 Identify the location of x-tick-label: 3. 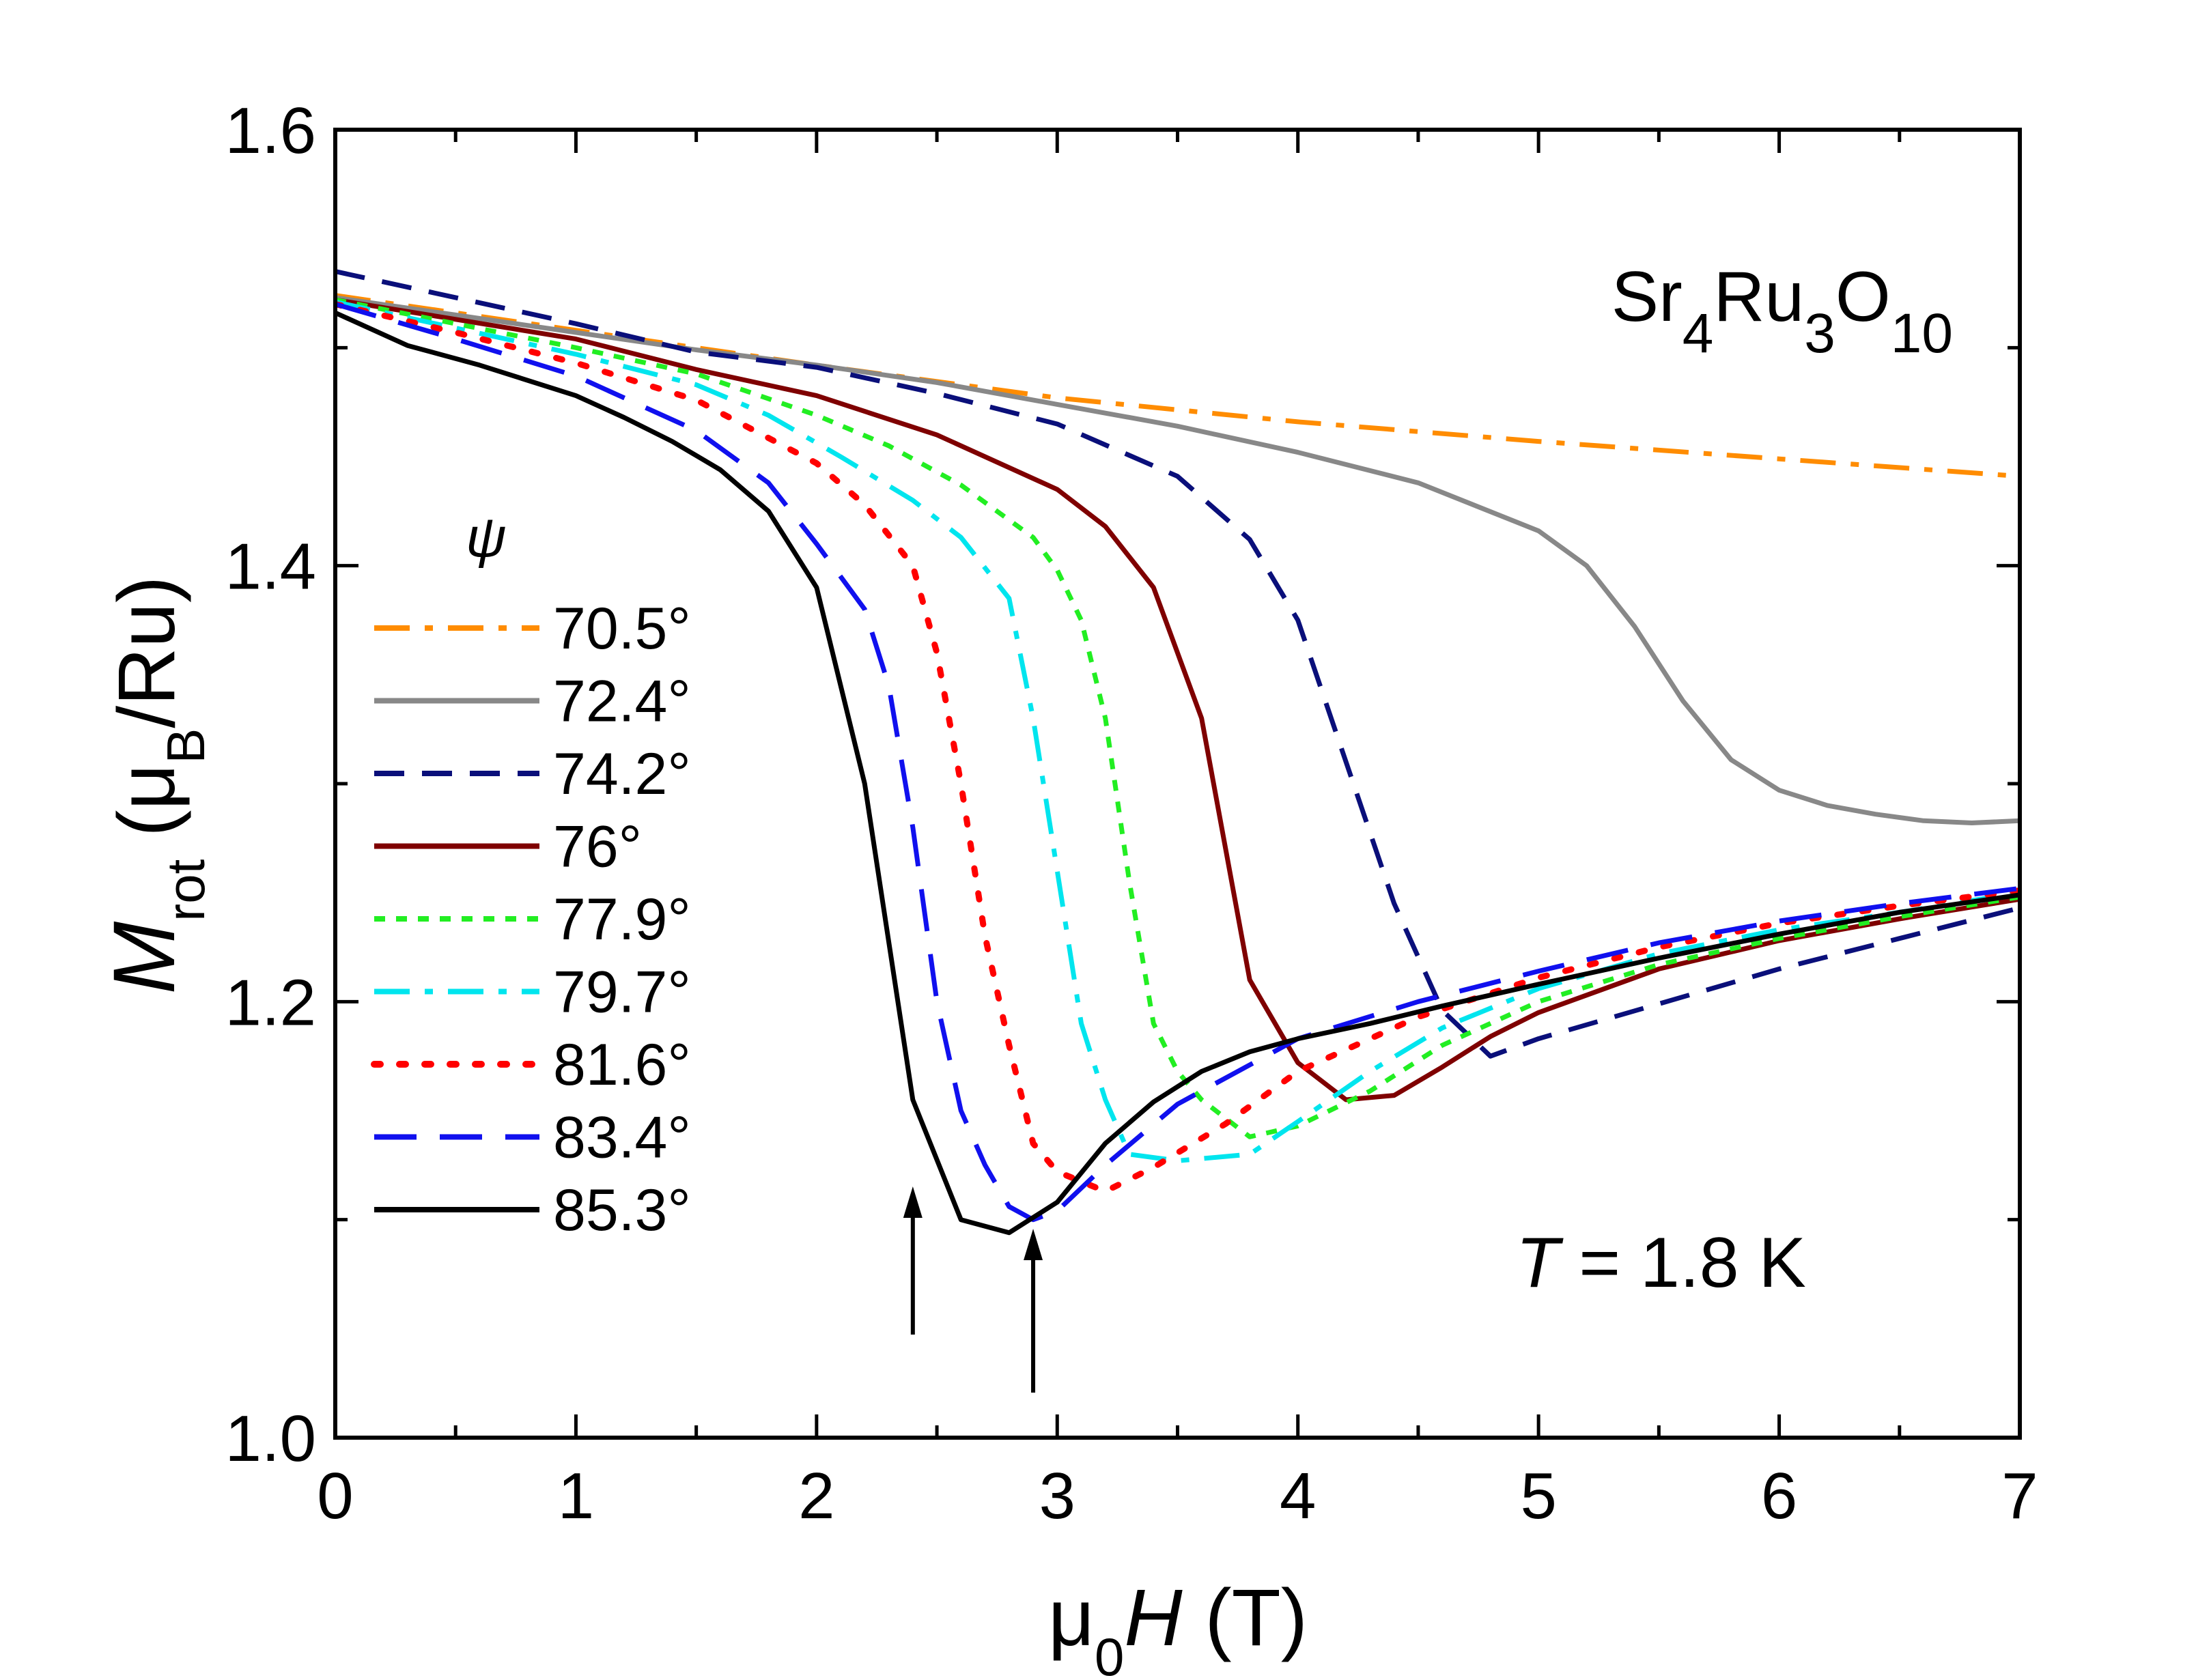
(1057, 1496).